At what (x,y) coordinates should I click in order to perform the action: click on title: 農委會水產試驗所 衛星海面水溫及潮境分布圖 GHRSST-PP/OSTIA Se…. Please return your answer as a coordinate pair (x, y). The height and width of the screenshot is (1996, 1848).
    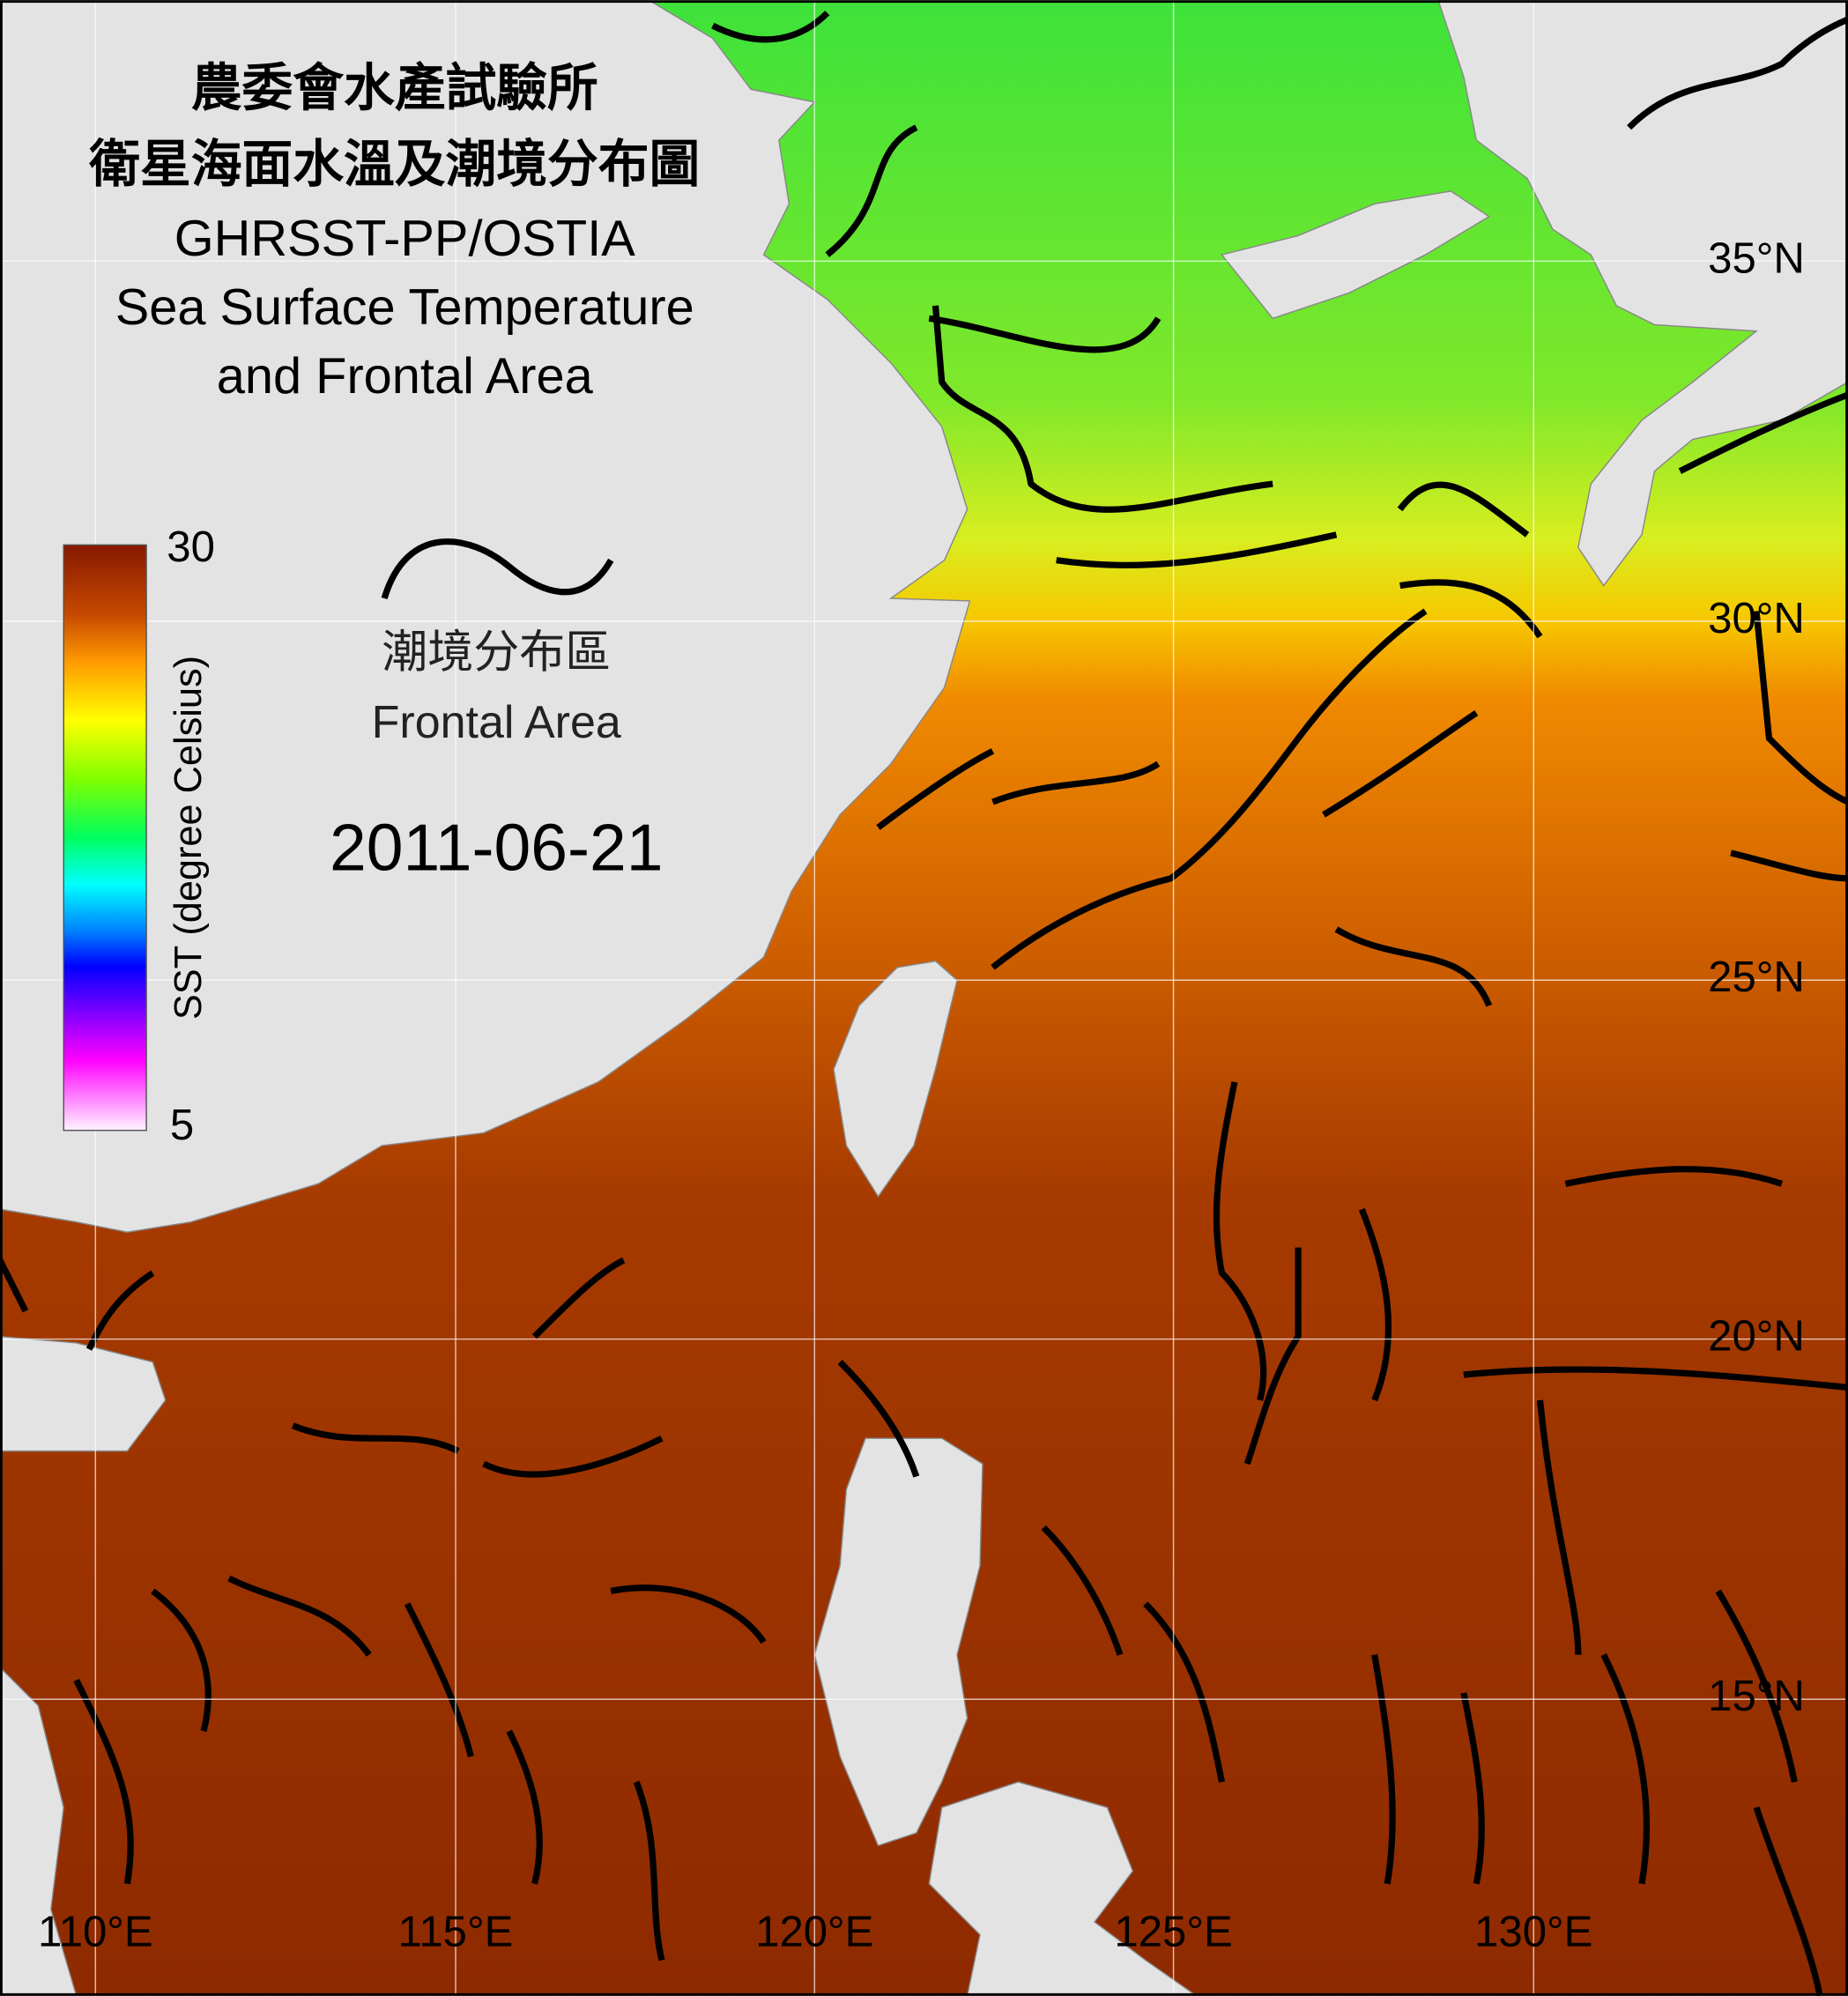
    Looking at the image, I should click on (394, 232).